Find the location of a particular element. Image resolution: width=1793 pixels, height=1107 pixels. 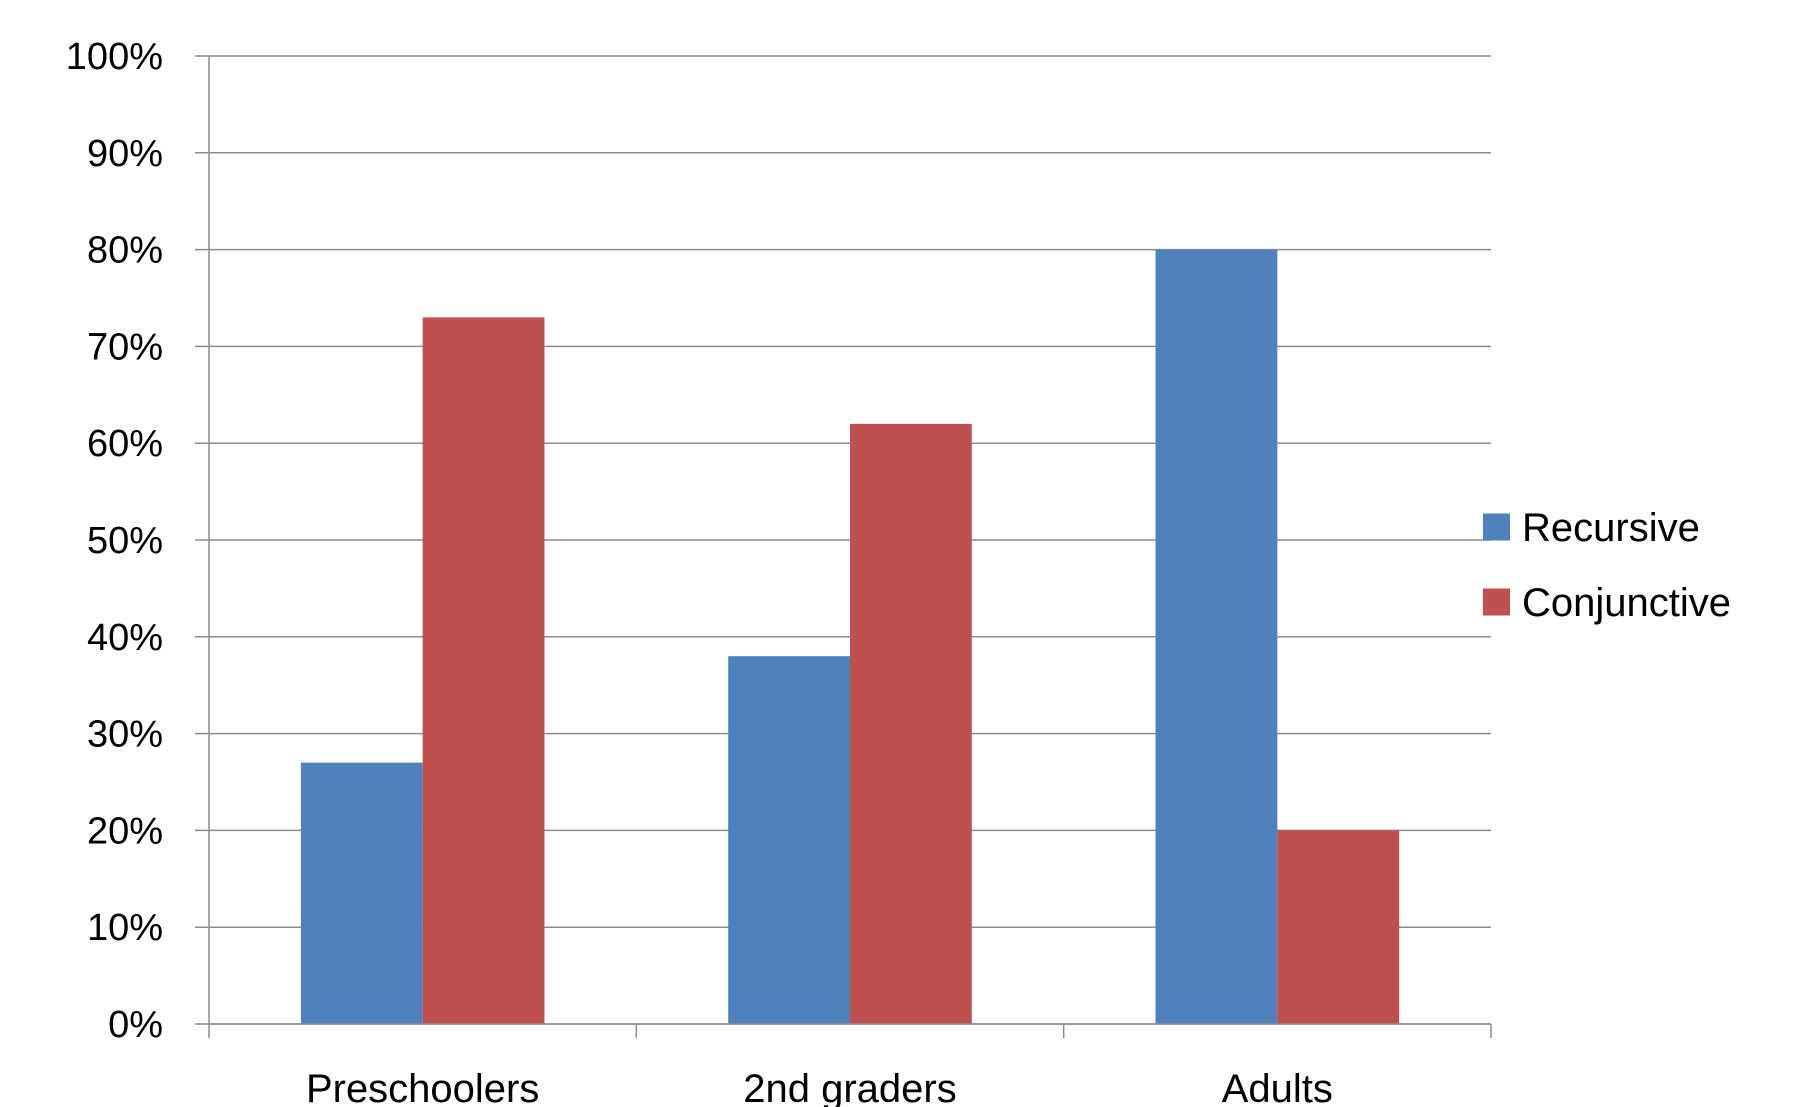

legend: Recursive Conjunctive is located at coordinates (1607, 565).